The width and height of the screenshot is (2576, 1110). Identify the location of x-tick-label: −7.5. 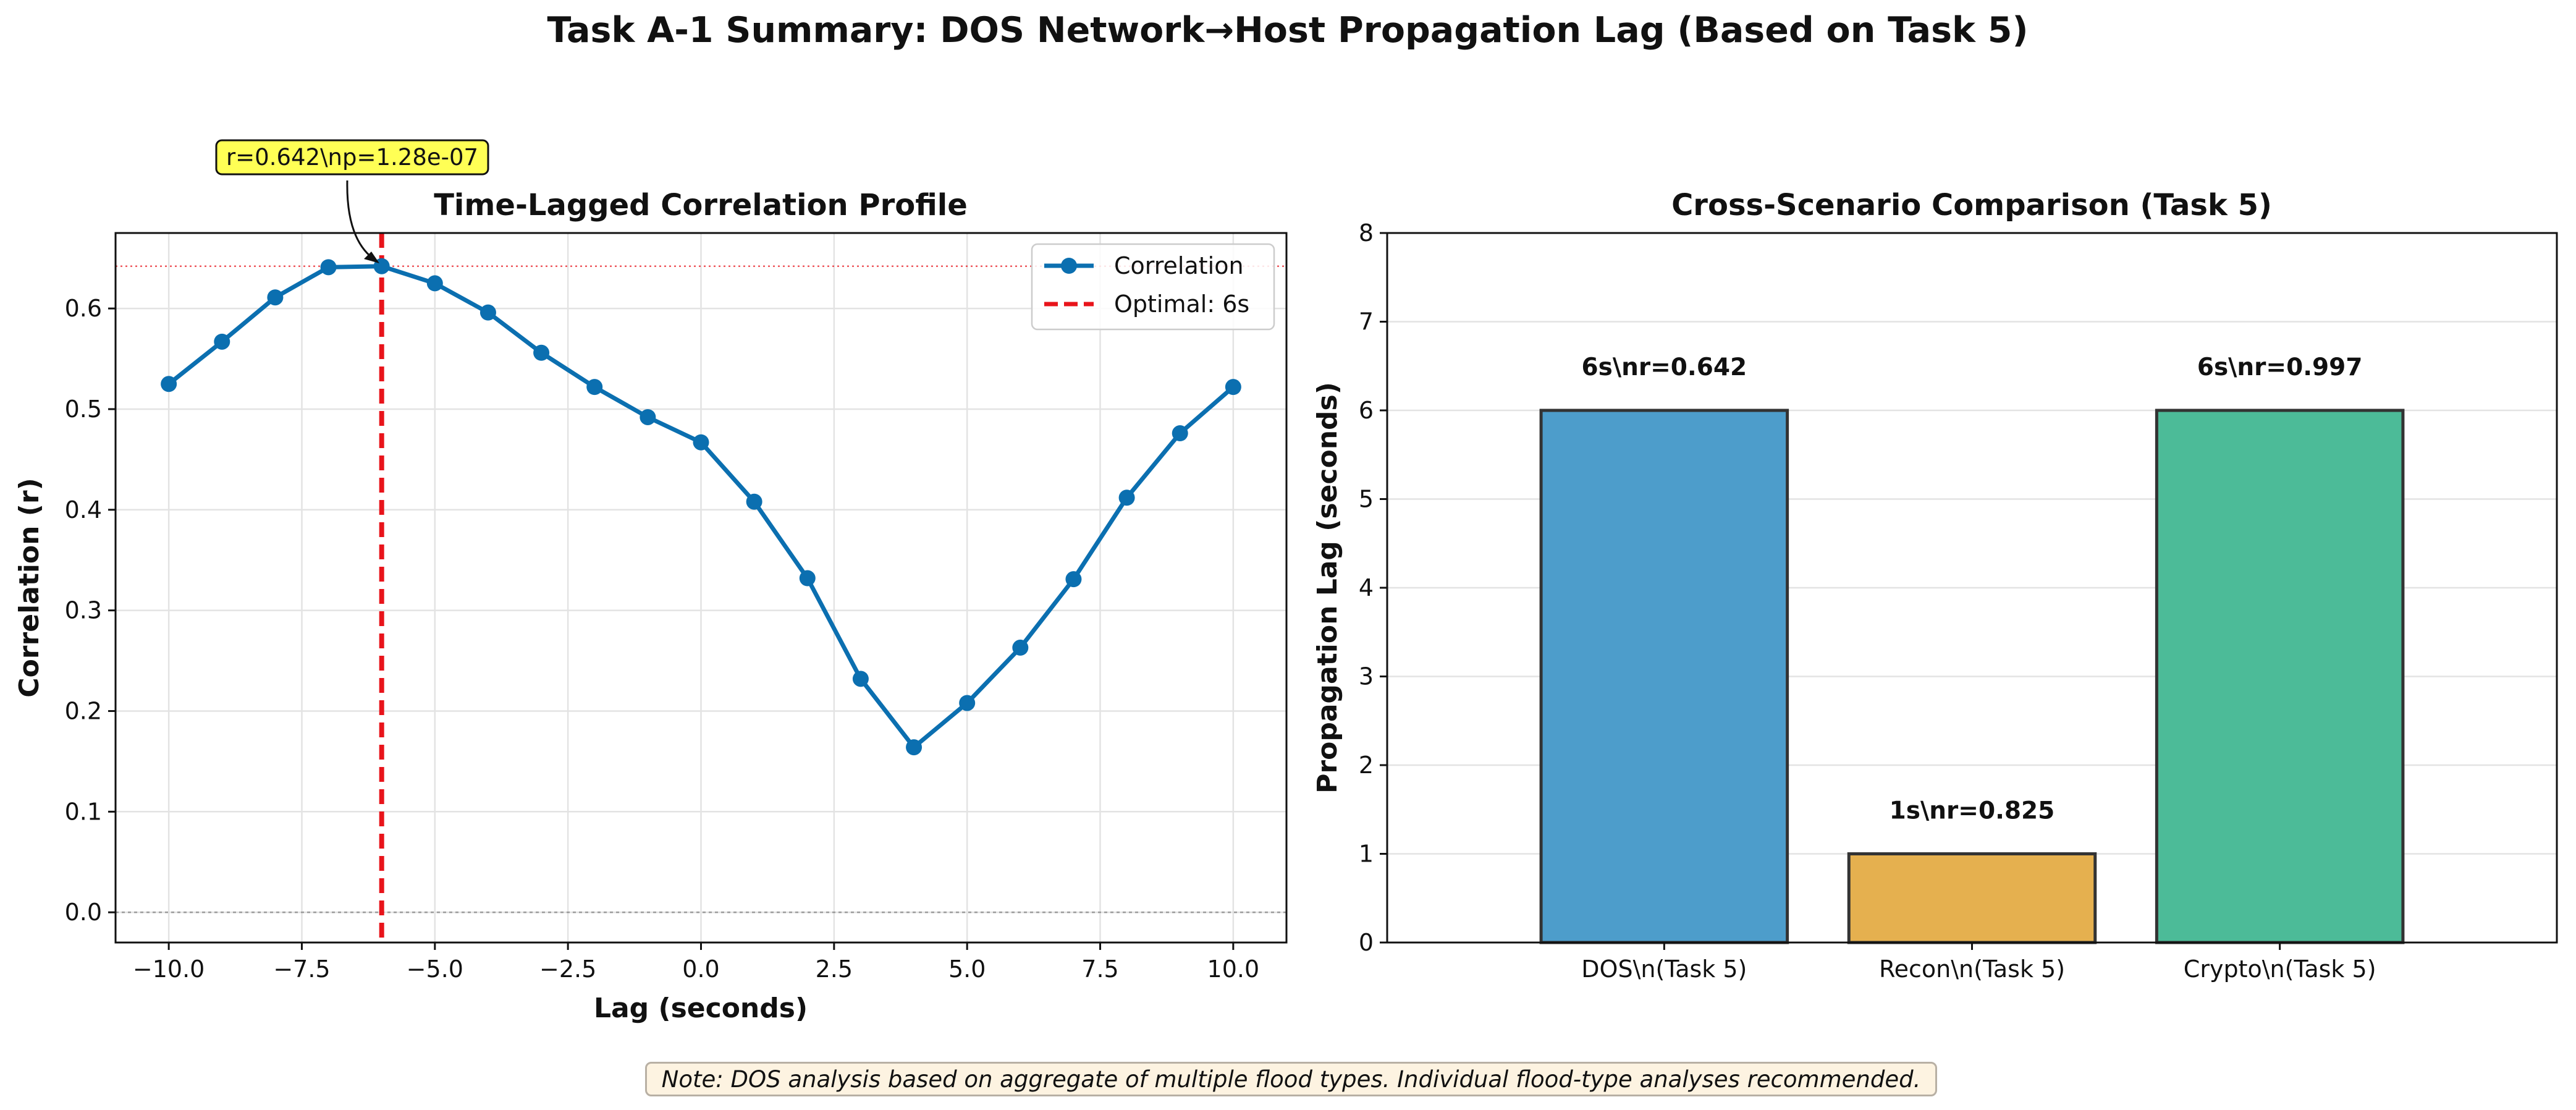
(301, 969).